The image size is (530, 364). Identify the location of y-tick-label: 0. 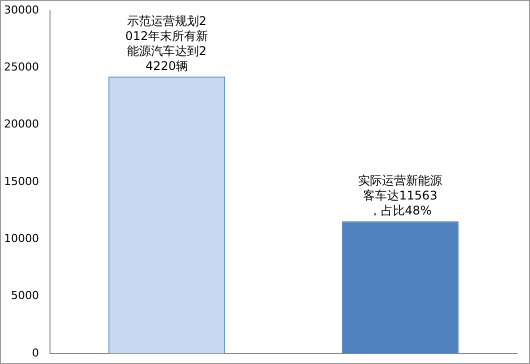
(35, 353).